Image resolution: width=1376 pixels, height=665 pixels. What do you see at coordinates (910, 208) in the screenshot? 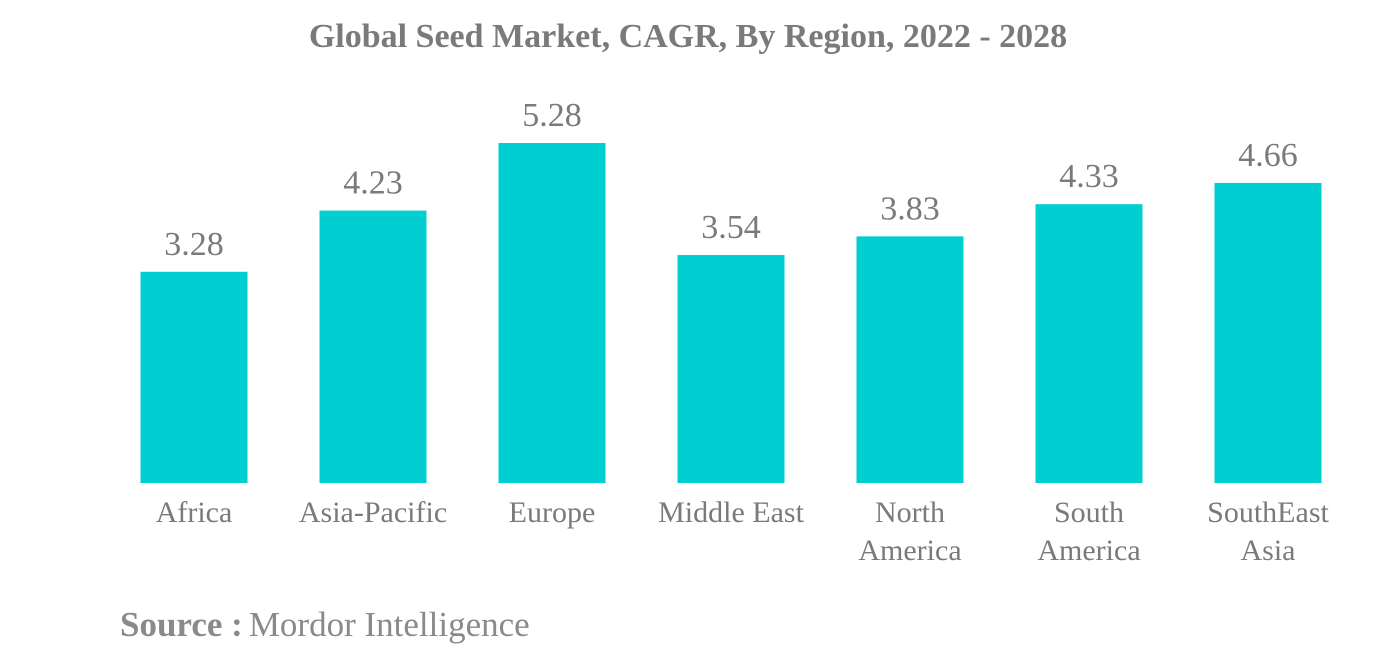
I see `value-label-4: 3.83` at bounding box center [910, 208].